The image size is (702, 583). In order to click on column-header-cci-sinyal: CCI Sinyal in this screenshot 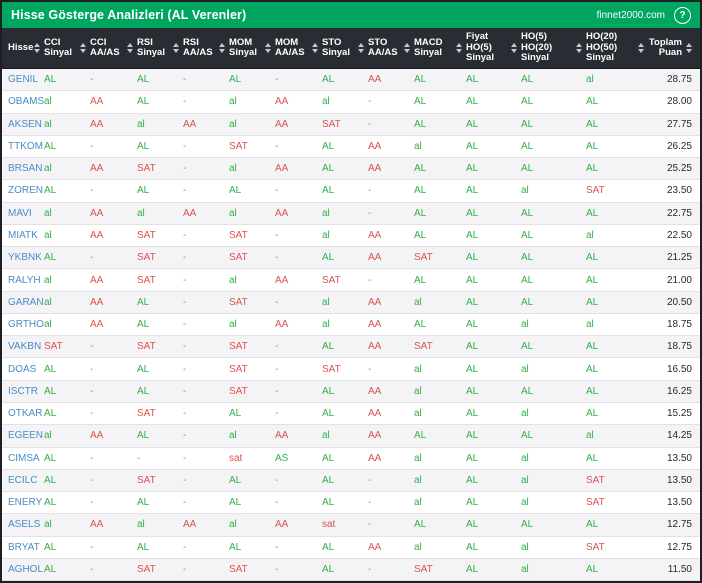, I will do `click(67, 48)`.